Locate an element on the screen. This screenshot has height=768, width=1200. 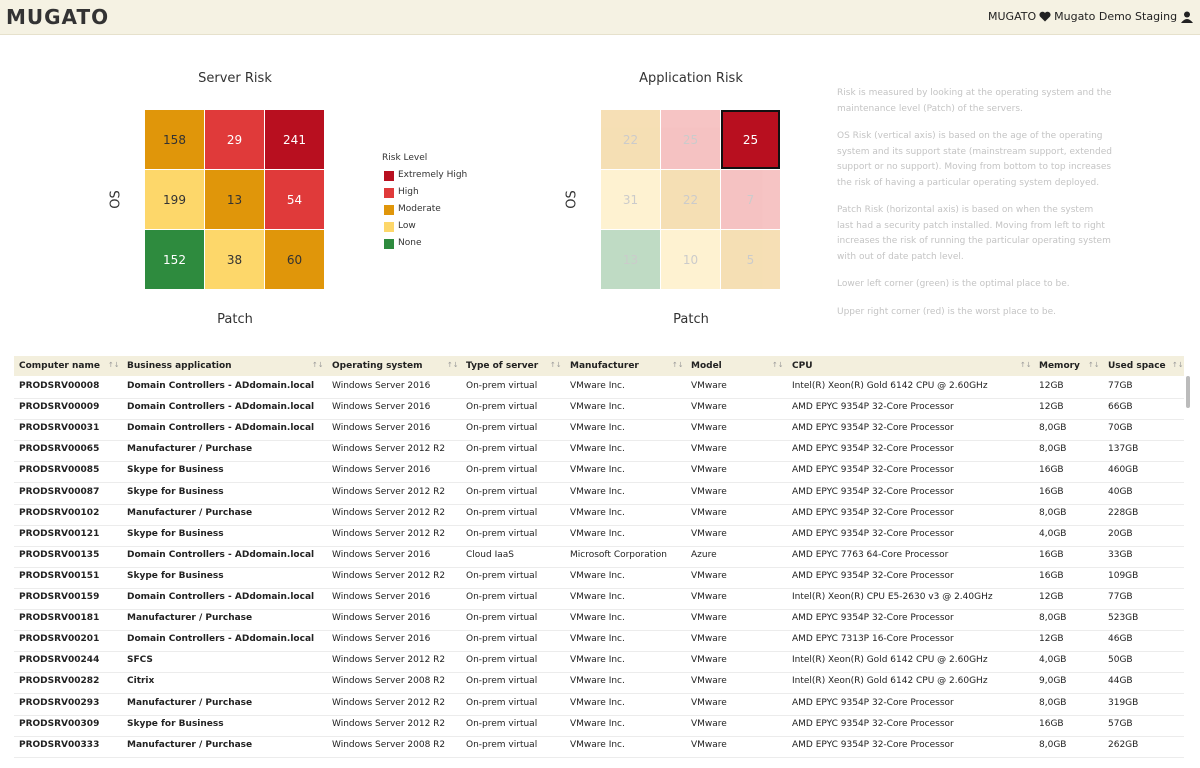
table-cell: PRODSRV00135 is located at coordinates (59, 554).